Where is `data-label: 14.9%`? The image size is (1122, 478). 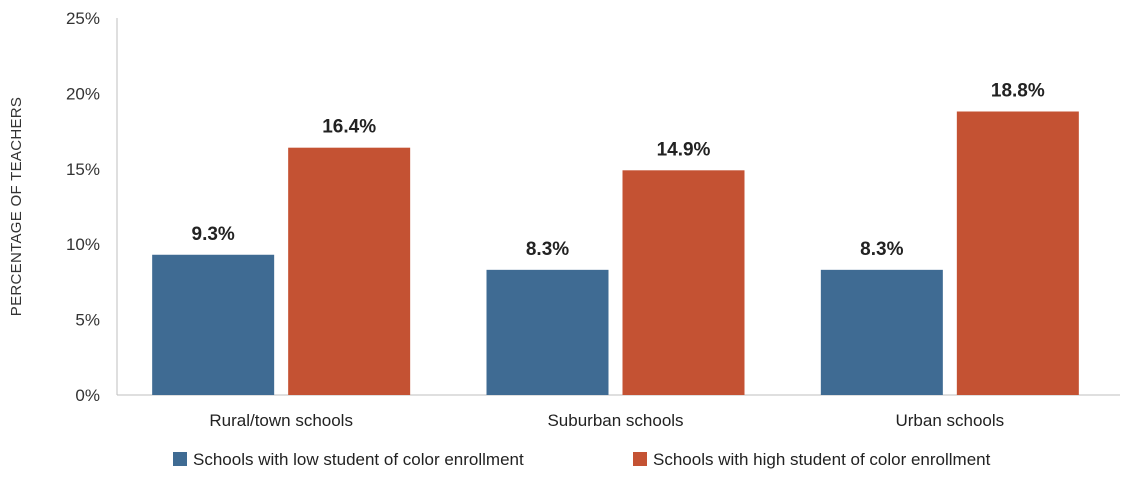 data-label: 14.9% is located at coordinates (684, 149).